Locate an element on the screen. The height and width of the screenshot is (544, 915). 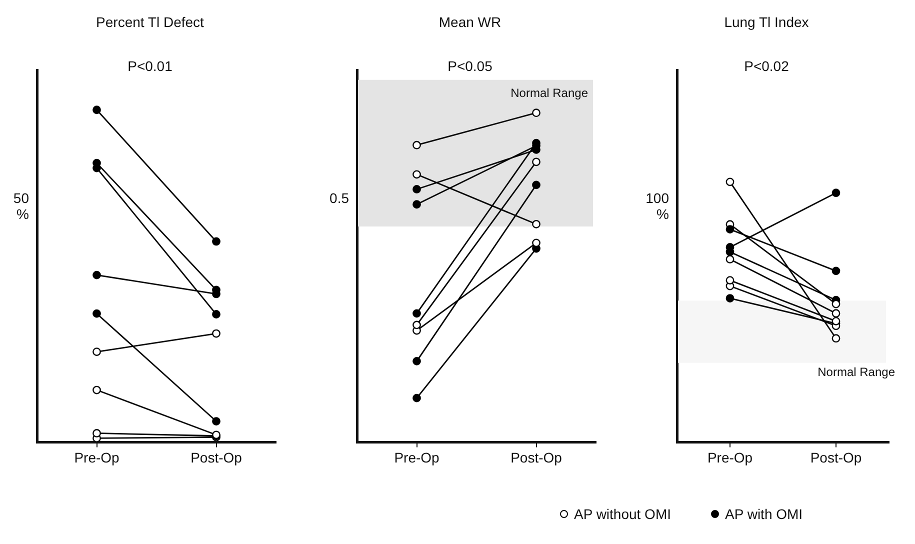
chart-title: Lung Tl Index is located at coordinates (766, 22).